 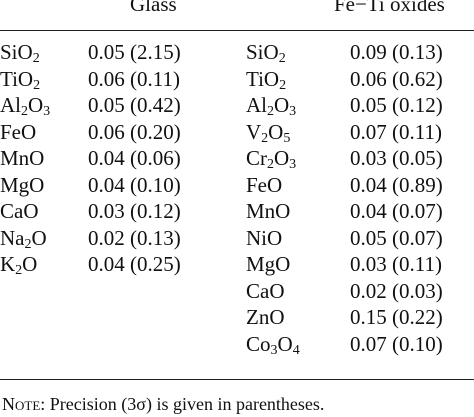 I want to click on precision-value: 0.06 (0.11), so click(x=134, y=78).